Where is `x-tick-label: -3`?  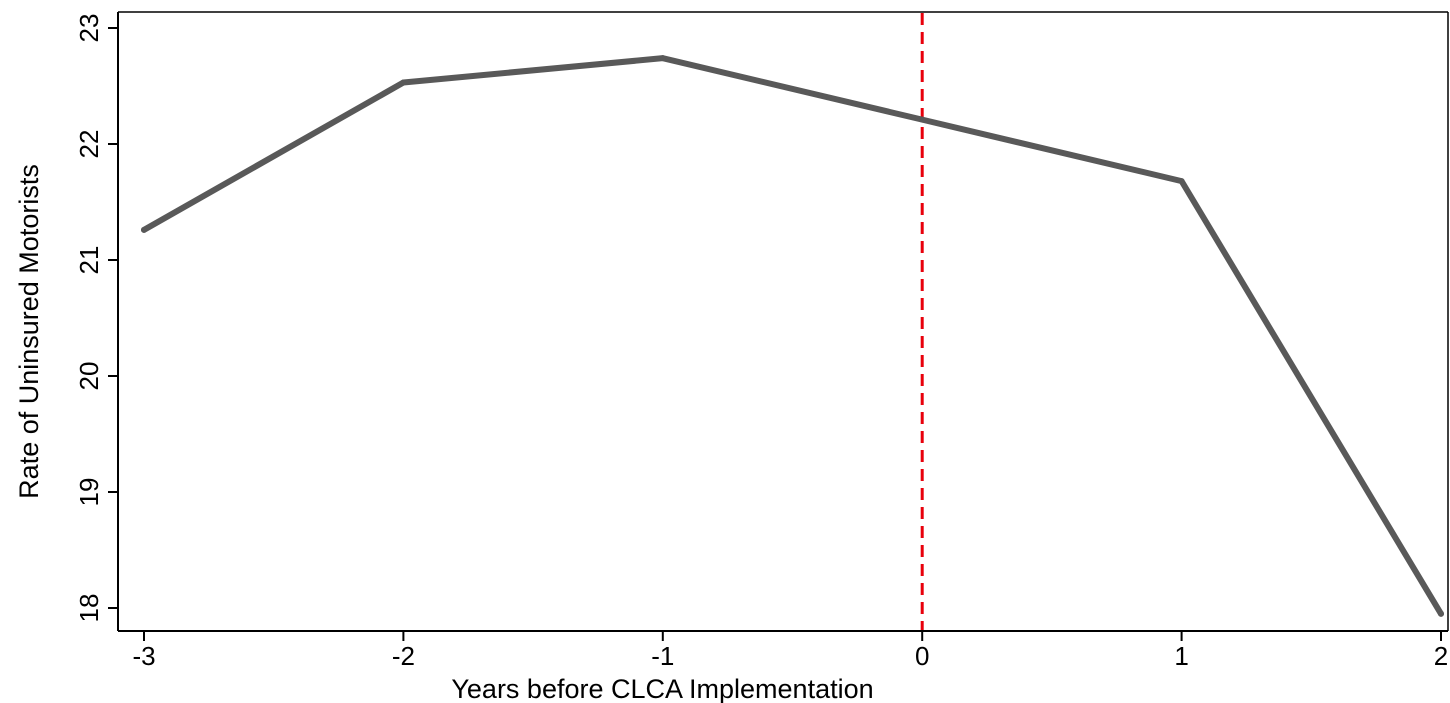
x-tick-label: -3 is located at coordinates (143, 656).